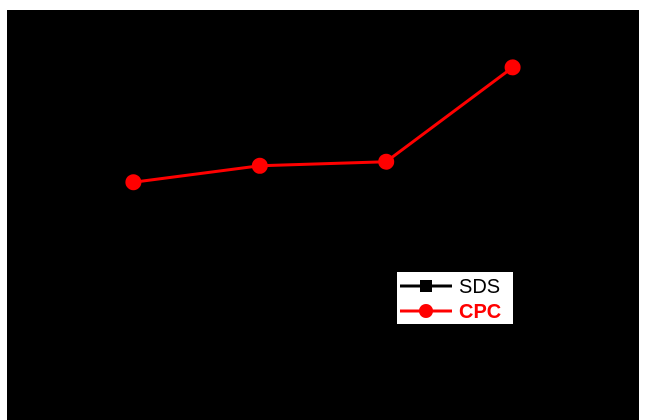 The image size is (646, 420). Describe the element at coordinates (426, 286) in the screenshot. I see `legend-marker-sds` at that location.